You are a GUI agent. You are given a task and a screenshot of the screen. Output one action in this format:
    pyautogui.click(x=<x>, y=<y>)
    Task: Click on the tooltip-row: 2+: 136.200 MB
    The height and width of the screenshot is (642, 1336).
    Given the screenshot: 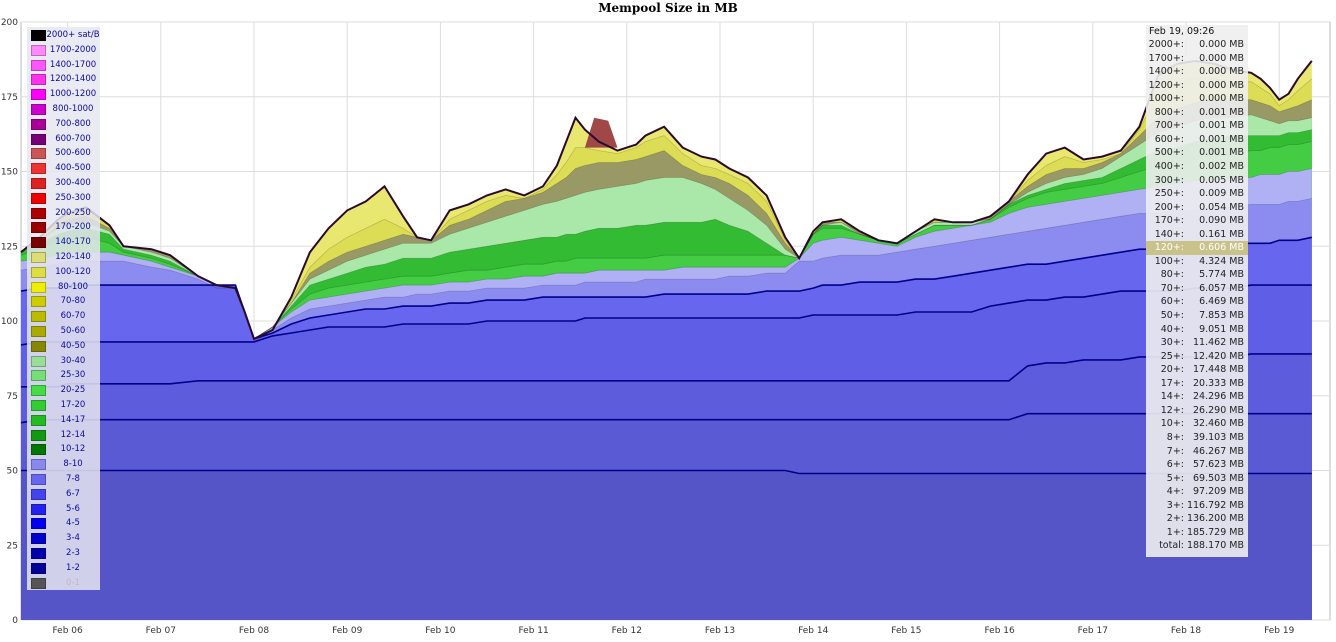 What is the action you would take?
    pyautogui.click(x=1197, y=519)
    